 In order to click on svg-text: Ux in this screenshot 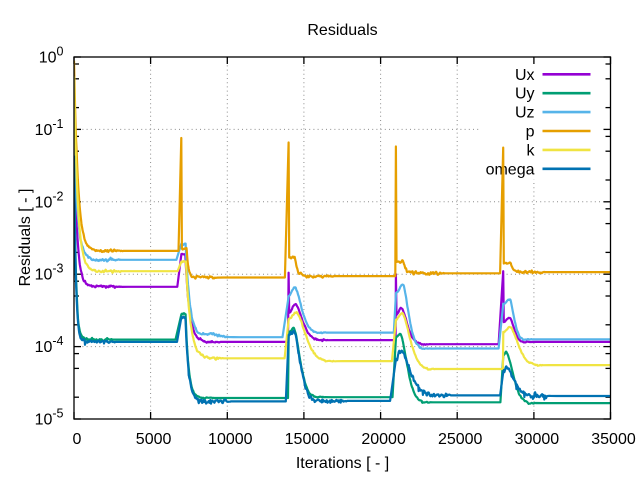, I will do `click(525, 75)`.